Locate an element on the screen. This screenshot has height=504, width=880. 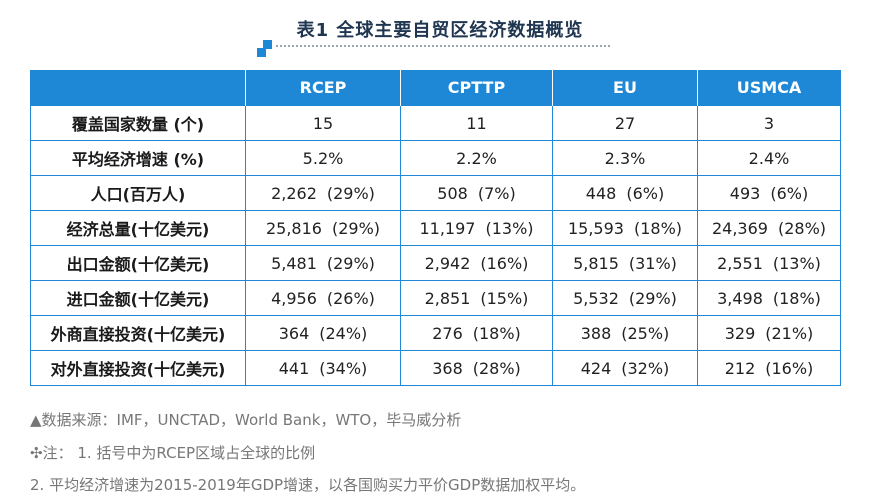
table-cell: 5.2% is located at coordinates (323, 158).